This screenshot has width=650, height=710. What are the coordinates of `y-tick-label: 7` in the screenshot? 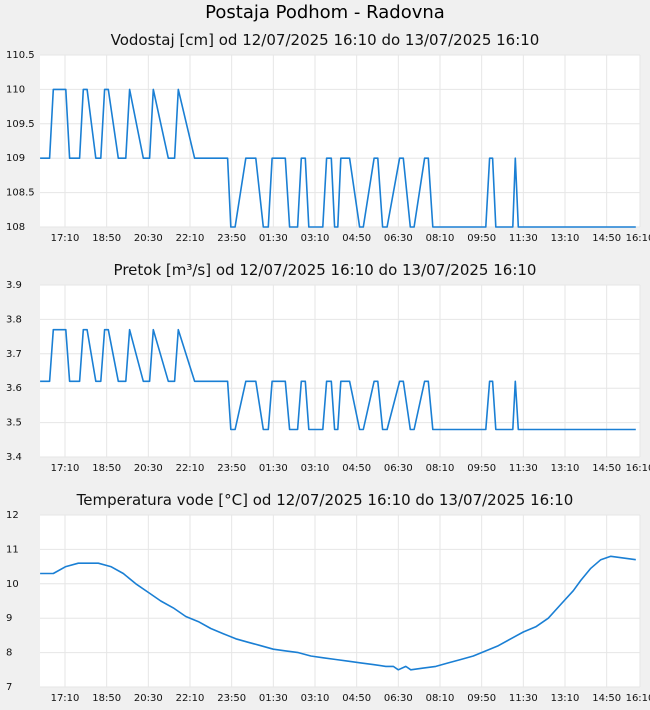 It's located at (9, 687).